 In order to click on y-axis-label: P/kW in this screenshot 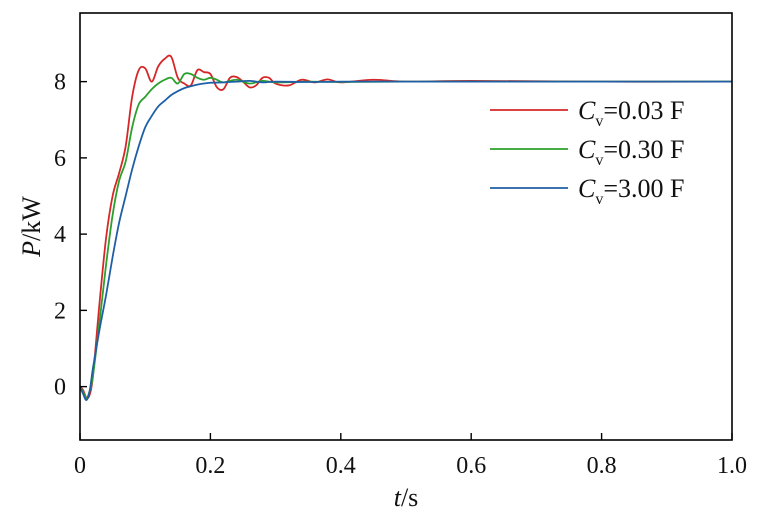, I will do `click(31, 227)`.